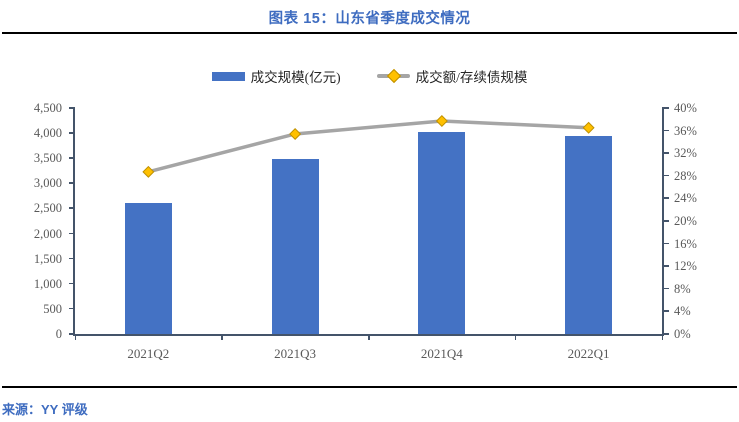 The height and width of the screenshot is (422, 739). What do you see at coordinates (295, 246) in the screenshot?
I see `bar-2021Q3` at bounding box center [295, 246].